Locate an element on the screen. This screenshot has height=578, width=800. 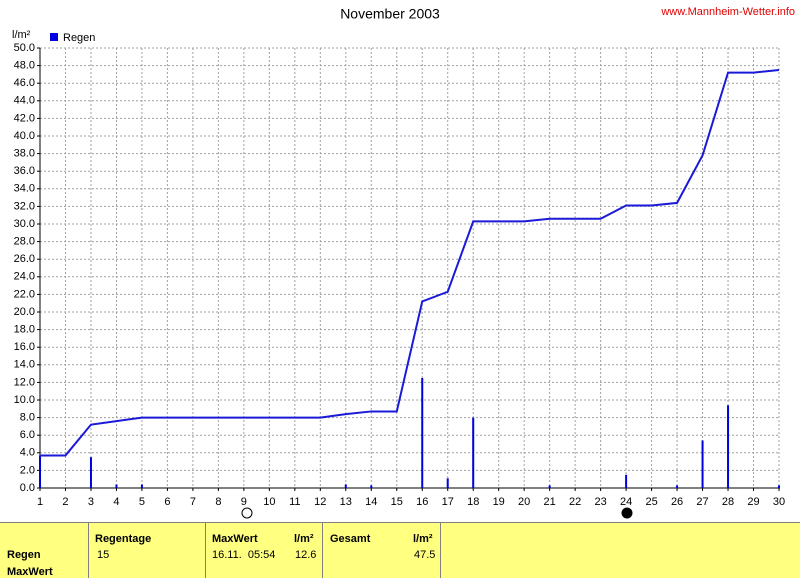
y-tick-label: 42.0 is located at coordinates (24, 118).